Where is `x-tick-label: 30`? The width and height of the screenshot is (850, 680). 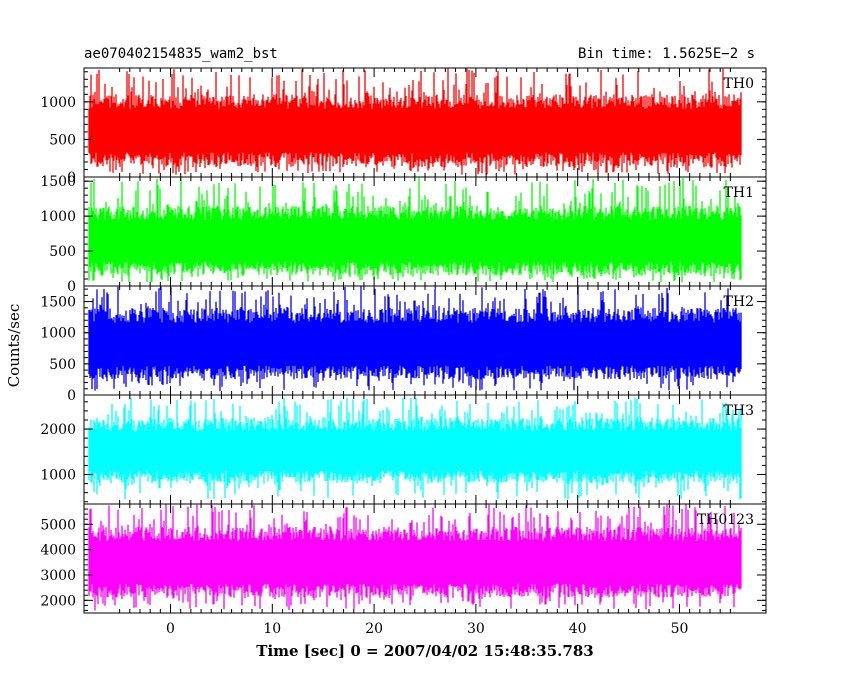 x-tick-label: 30 is located at coordinates (476, 629).